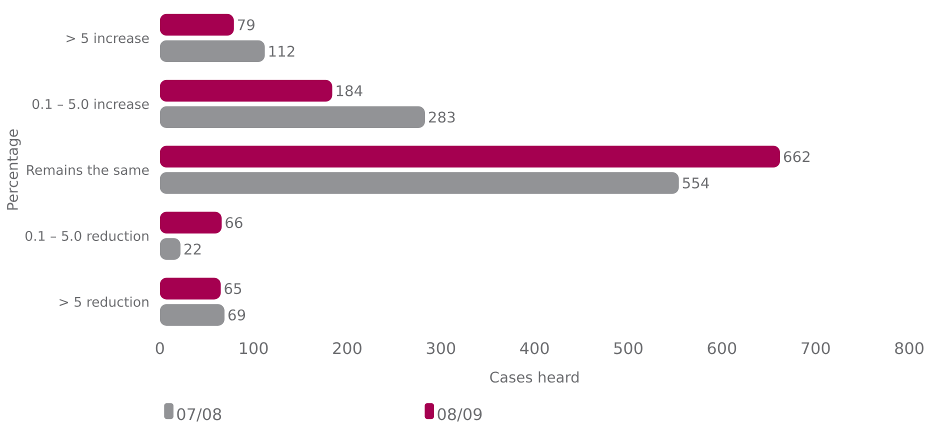 The image size is (929, 428). What do you see at coordinates (909, 348) in the screenshot?
I see `x-tick-label: 800` at bounding box center [909, 348].